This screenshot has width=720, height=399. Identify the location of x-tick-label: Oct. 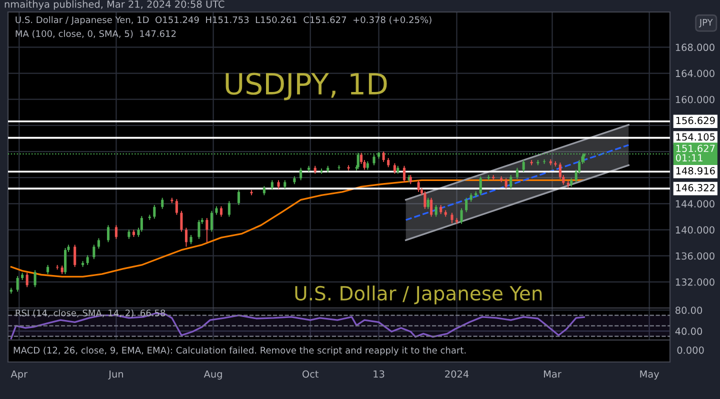
(310, 374).